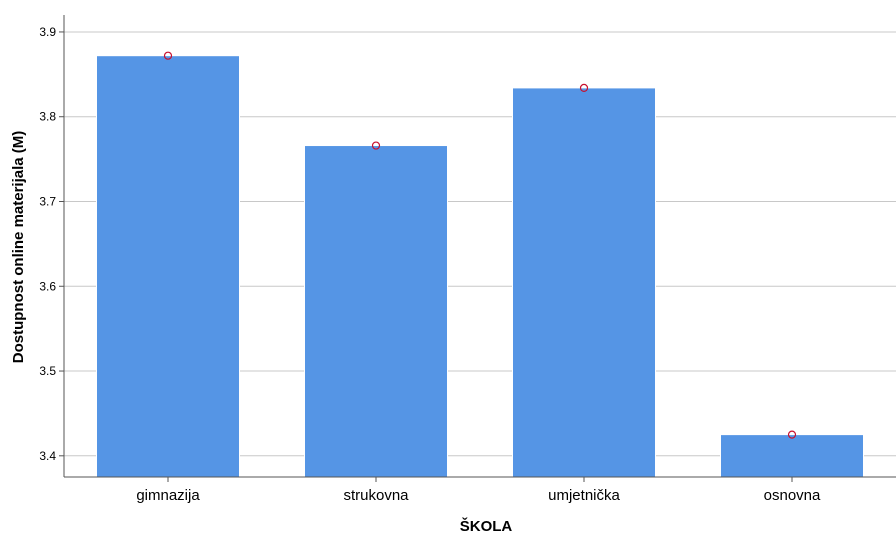  I want to click on x-tick-label: umjetnička, so click(584, 495).